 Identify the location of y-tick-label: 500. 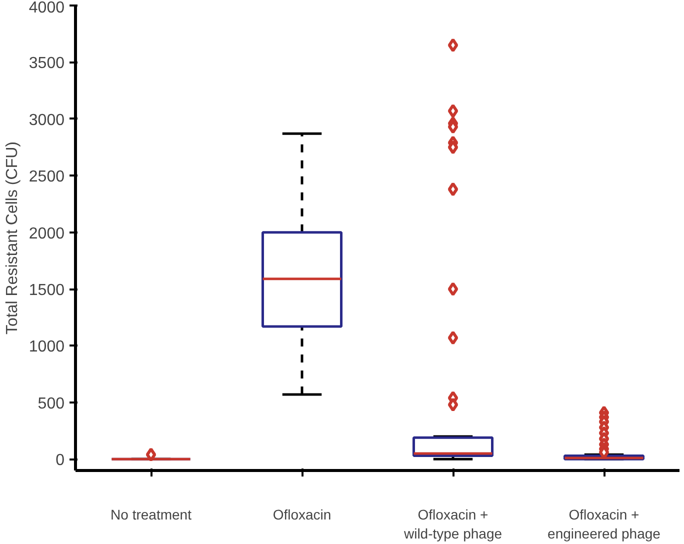
(51, 403).